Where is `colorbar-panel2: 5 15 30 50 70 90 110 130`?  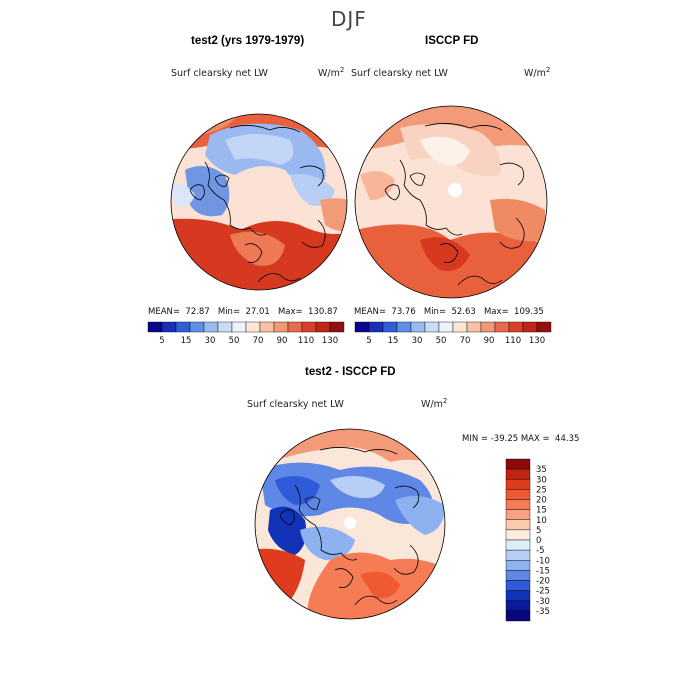
colorbar-panel2: 5 15 30 50 70 90 110 130 is located at coordinates (453, 333).